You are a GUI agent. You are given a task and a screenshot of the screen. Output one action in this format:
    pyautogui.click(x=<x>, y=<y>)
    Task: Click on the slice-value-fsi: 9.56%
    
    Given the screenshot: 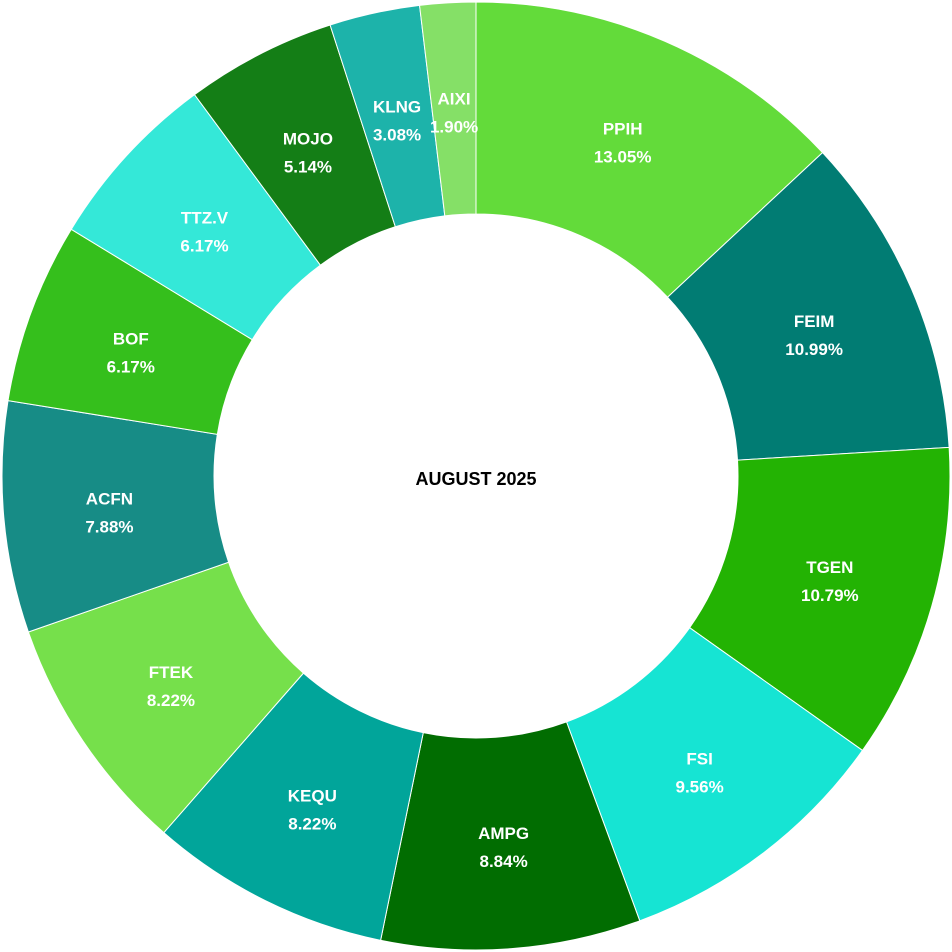 What is the action you would take?
    pyautogui.click(x=700, y=786)
    